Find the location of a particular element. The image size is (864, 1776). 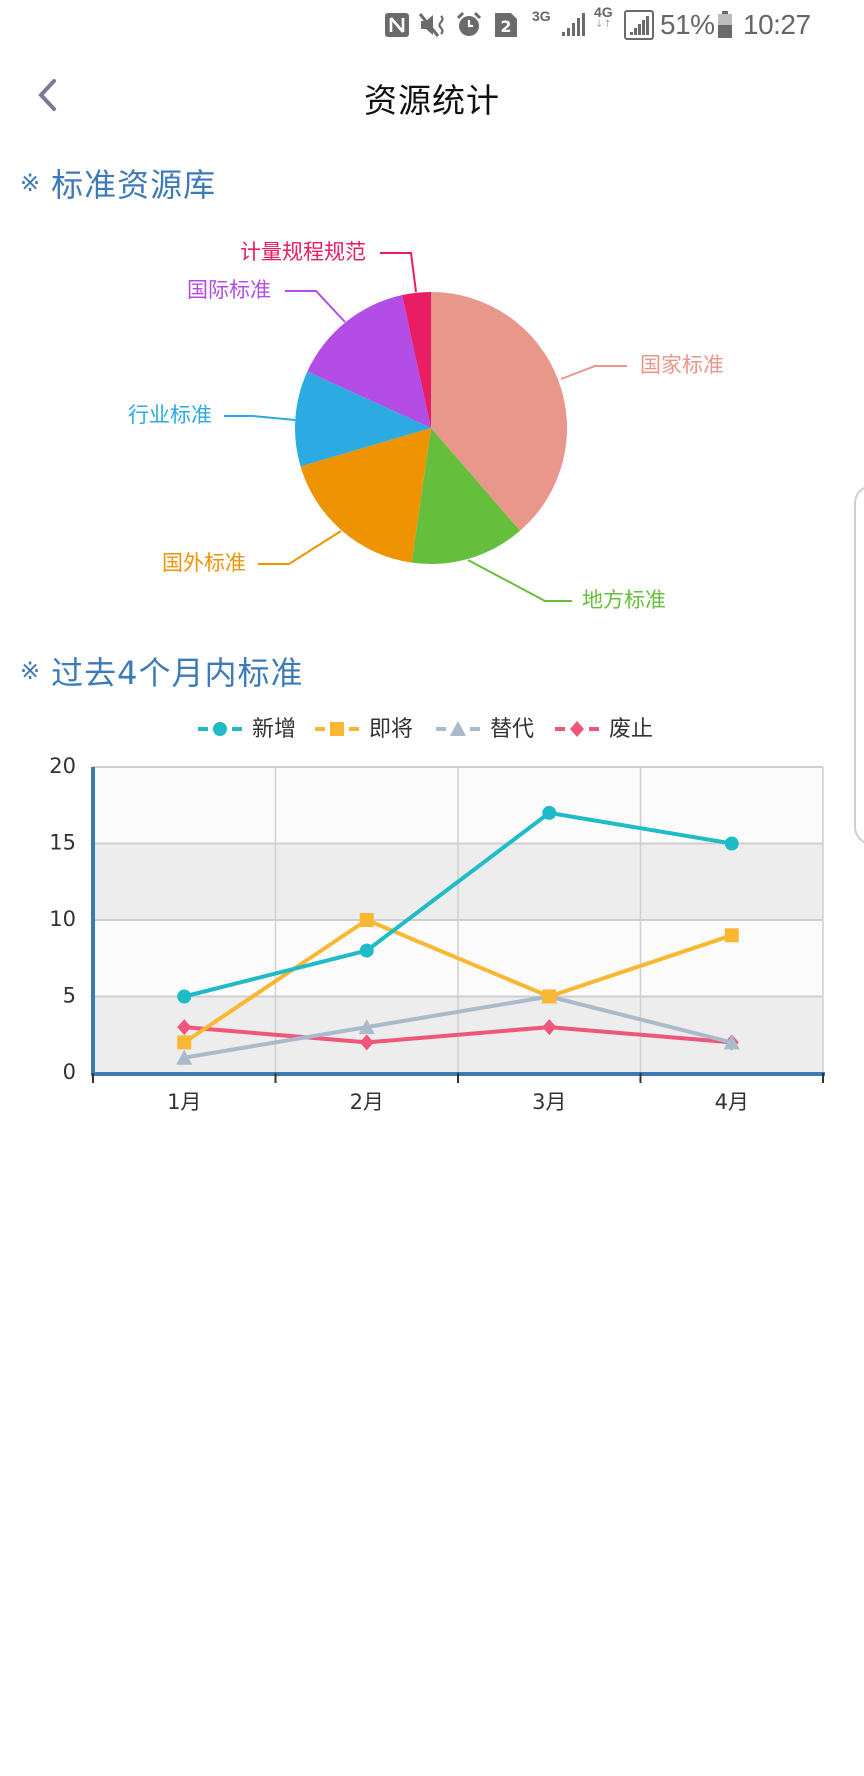

section-title-resource-library: ※ 标准资源库 is located at coordinates (118, 183).